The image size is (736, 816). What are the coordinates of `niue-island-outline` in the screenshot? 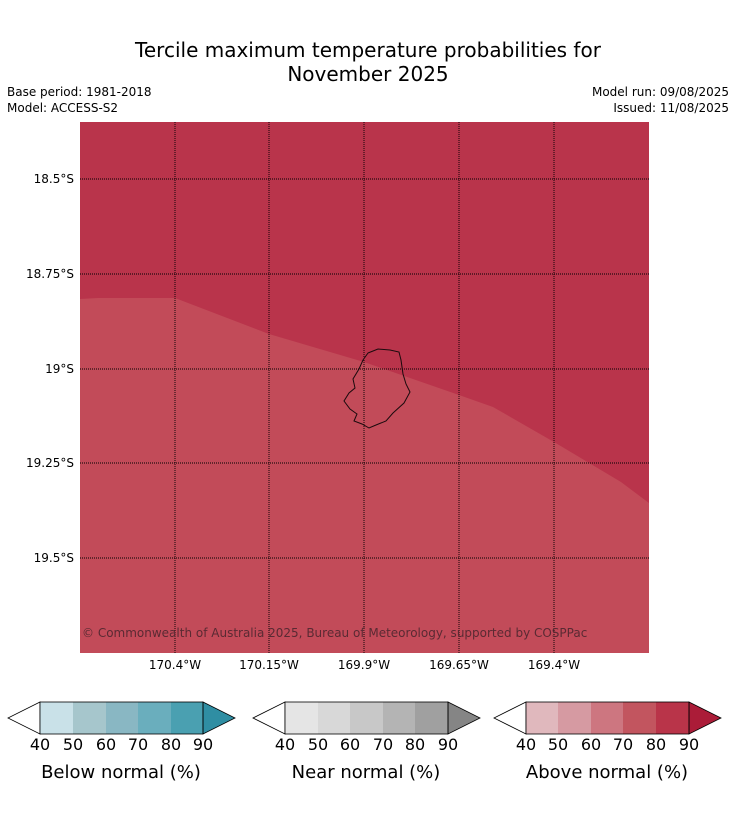 It's located at (377, 388).